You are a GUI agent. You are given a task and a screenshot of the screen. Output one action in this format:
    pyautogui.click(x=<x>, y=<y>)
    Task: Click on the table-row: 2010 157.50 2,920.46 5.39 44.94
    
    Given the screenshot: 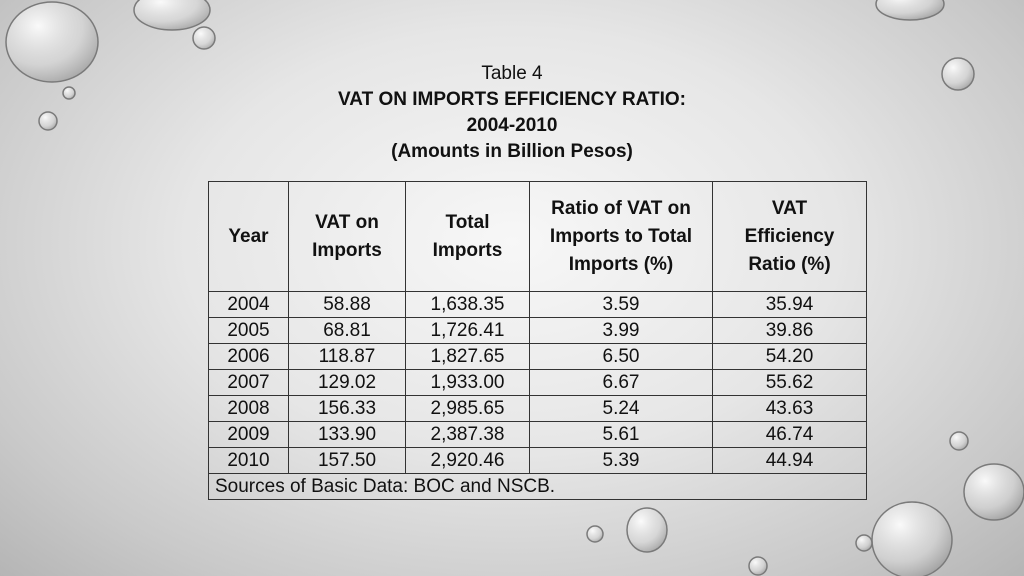 What is the action you would take?
    pyautogui.click(x=537, y=460)
    